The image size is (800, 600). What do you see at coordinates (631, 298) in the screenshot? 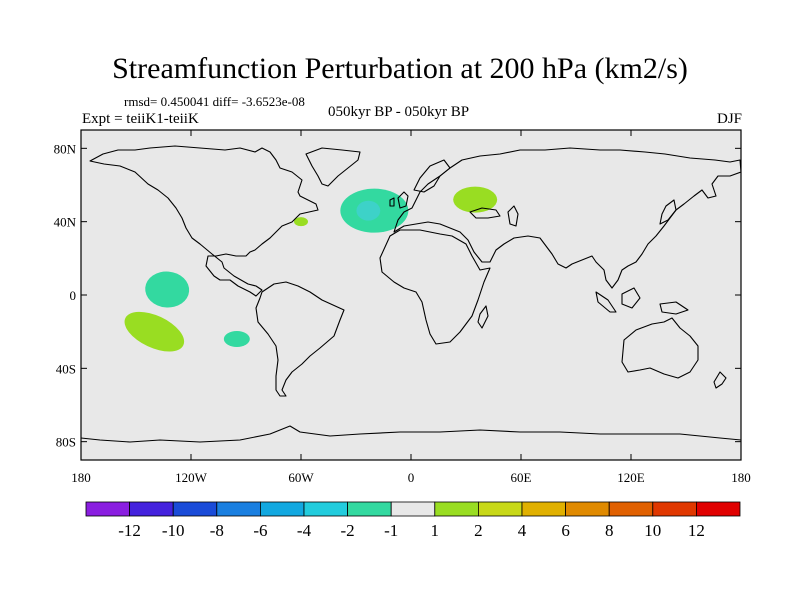
I see `coast-borneo` at bounding box center [631, 298].